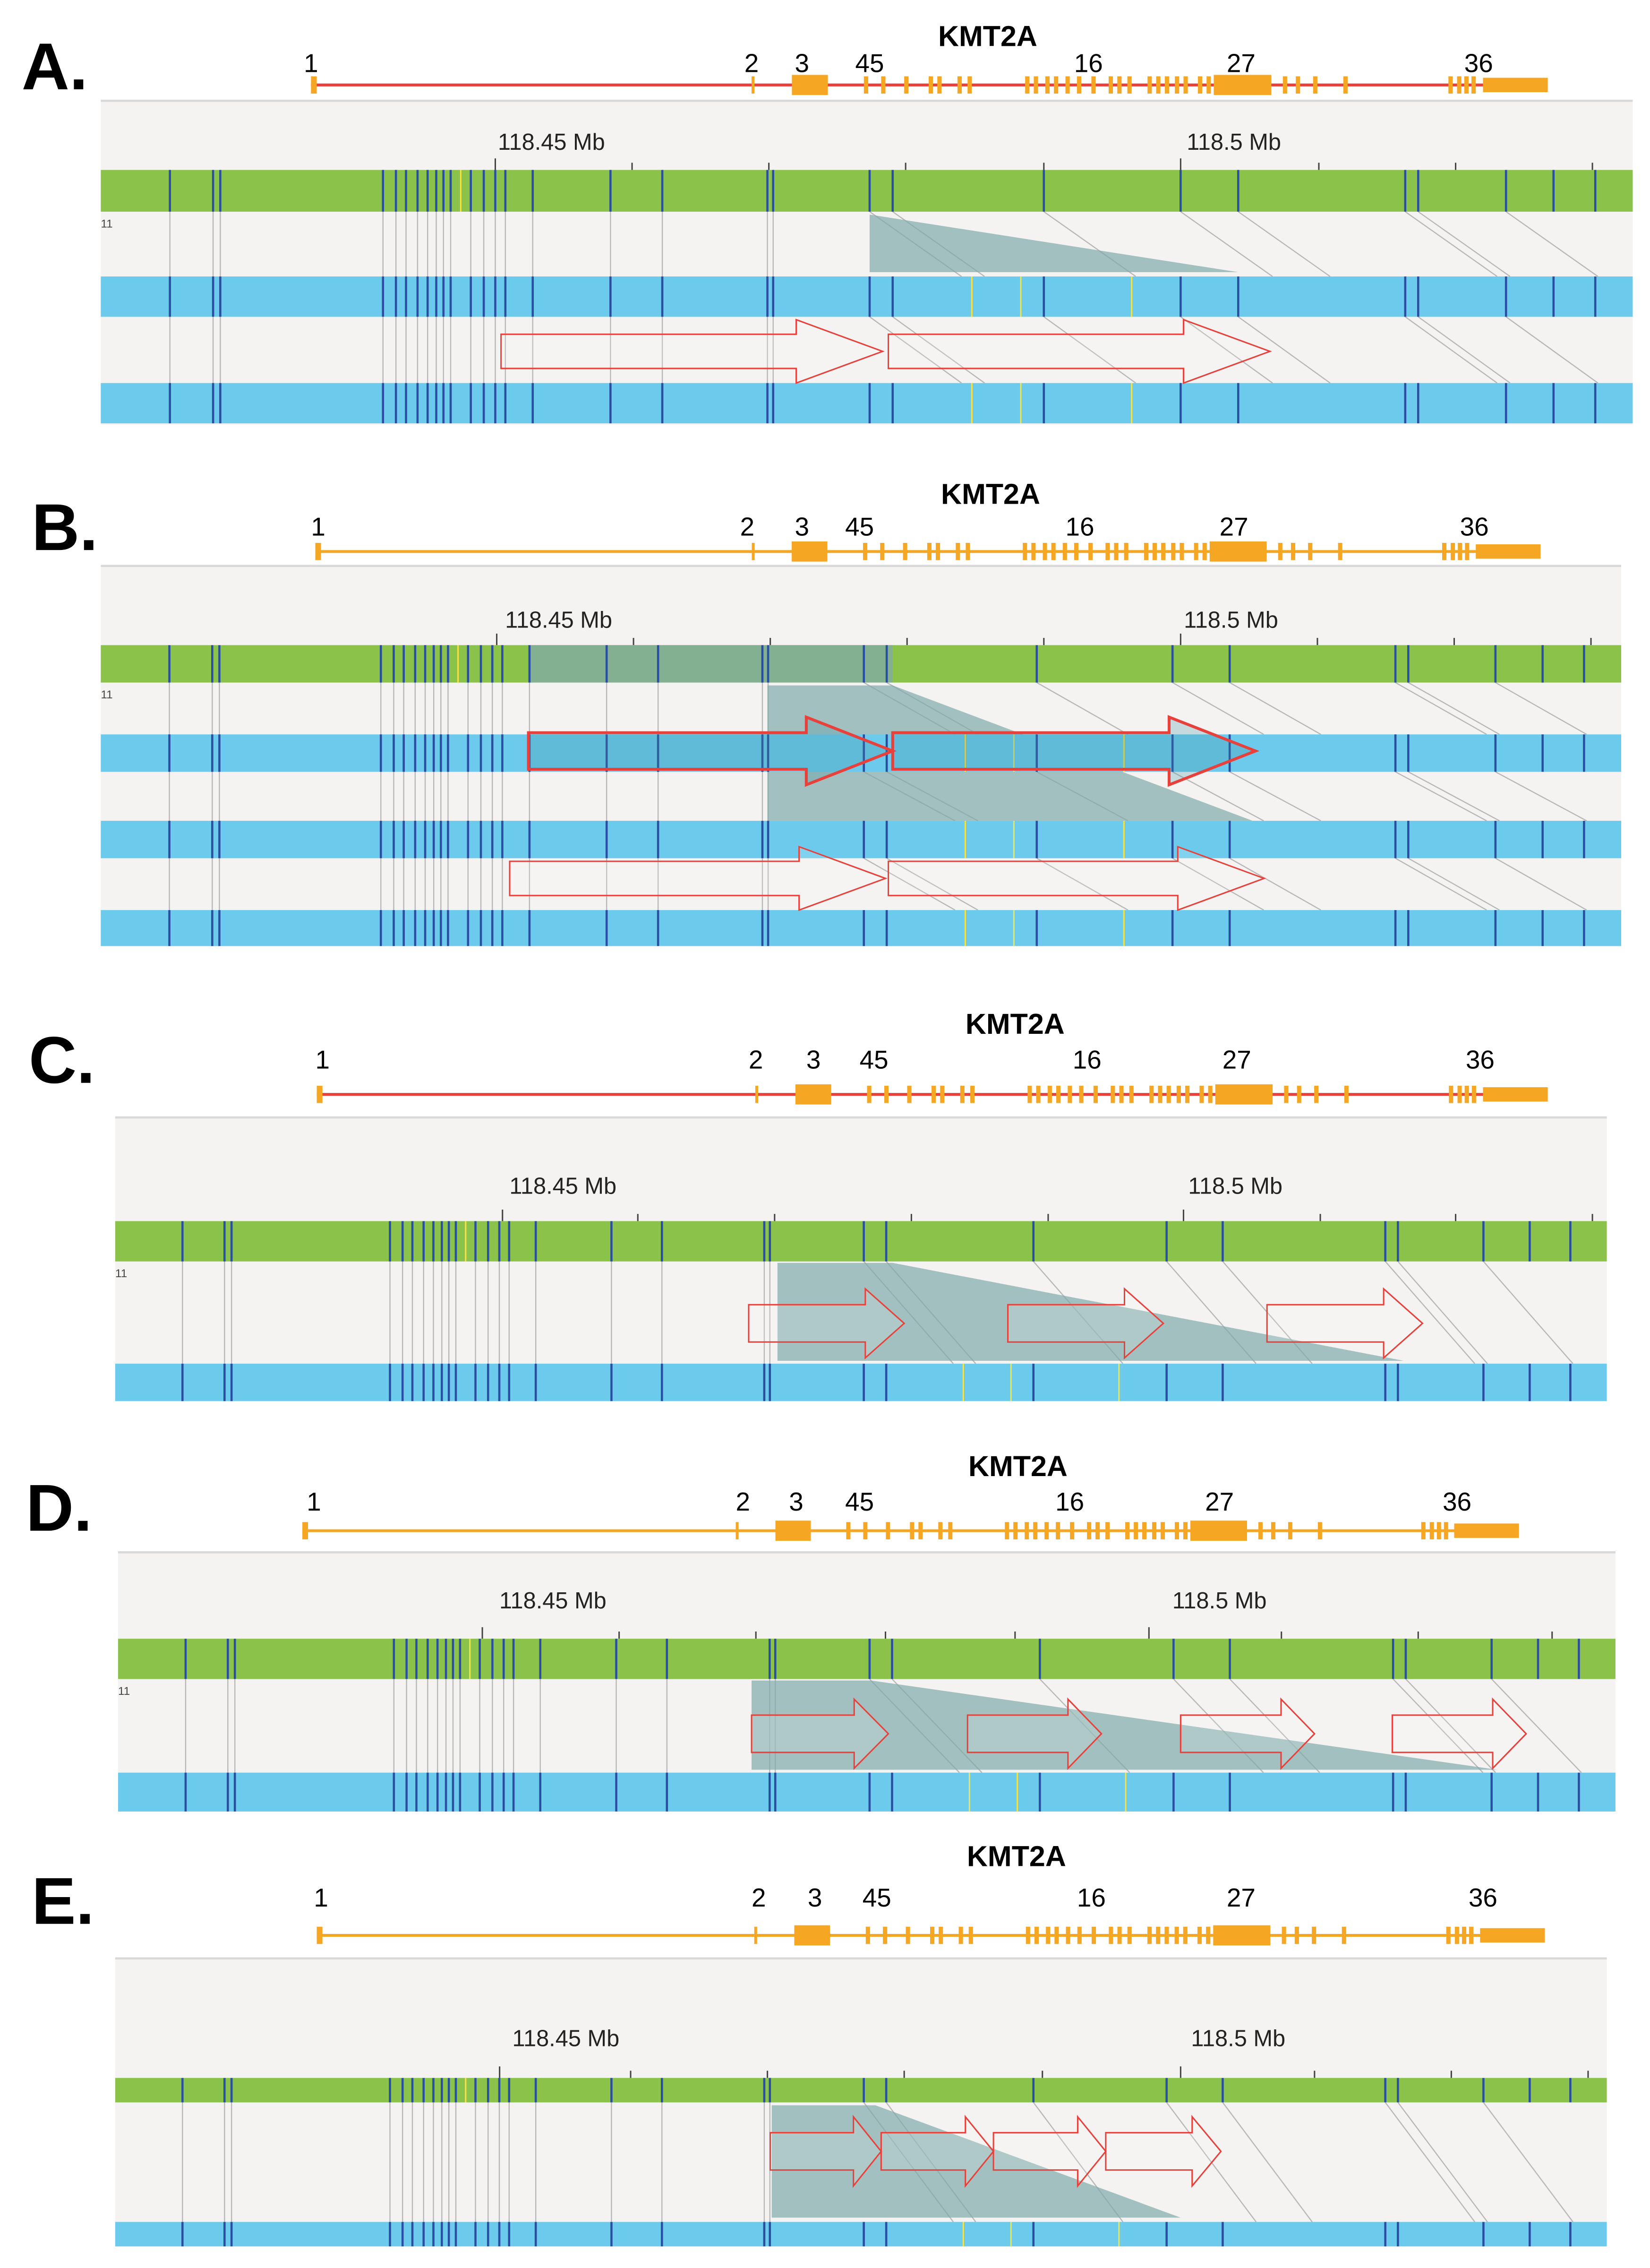  Describe the element at coordinates (867, 263) in the screenshot. I see `genome-browser-track-area` at that location.